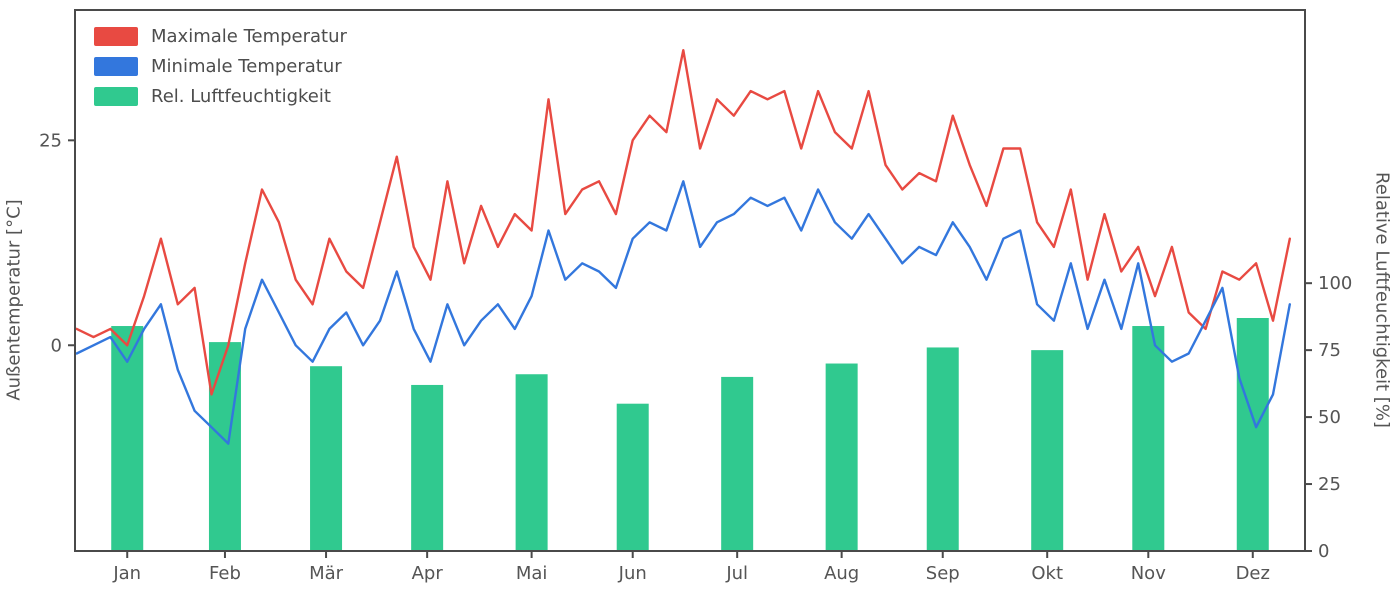  Describe the element at coordinates (1253, 573) in the screenshot. I see `x-tick-label: Dez` at that location.